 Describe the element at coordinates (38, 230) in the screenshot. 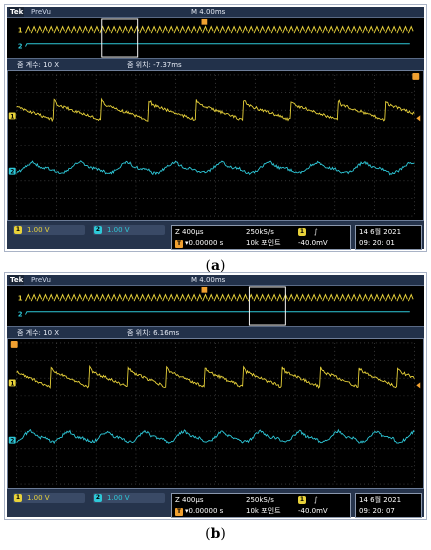

I see `ch1-scale-a: 1.00 V` at that location.